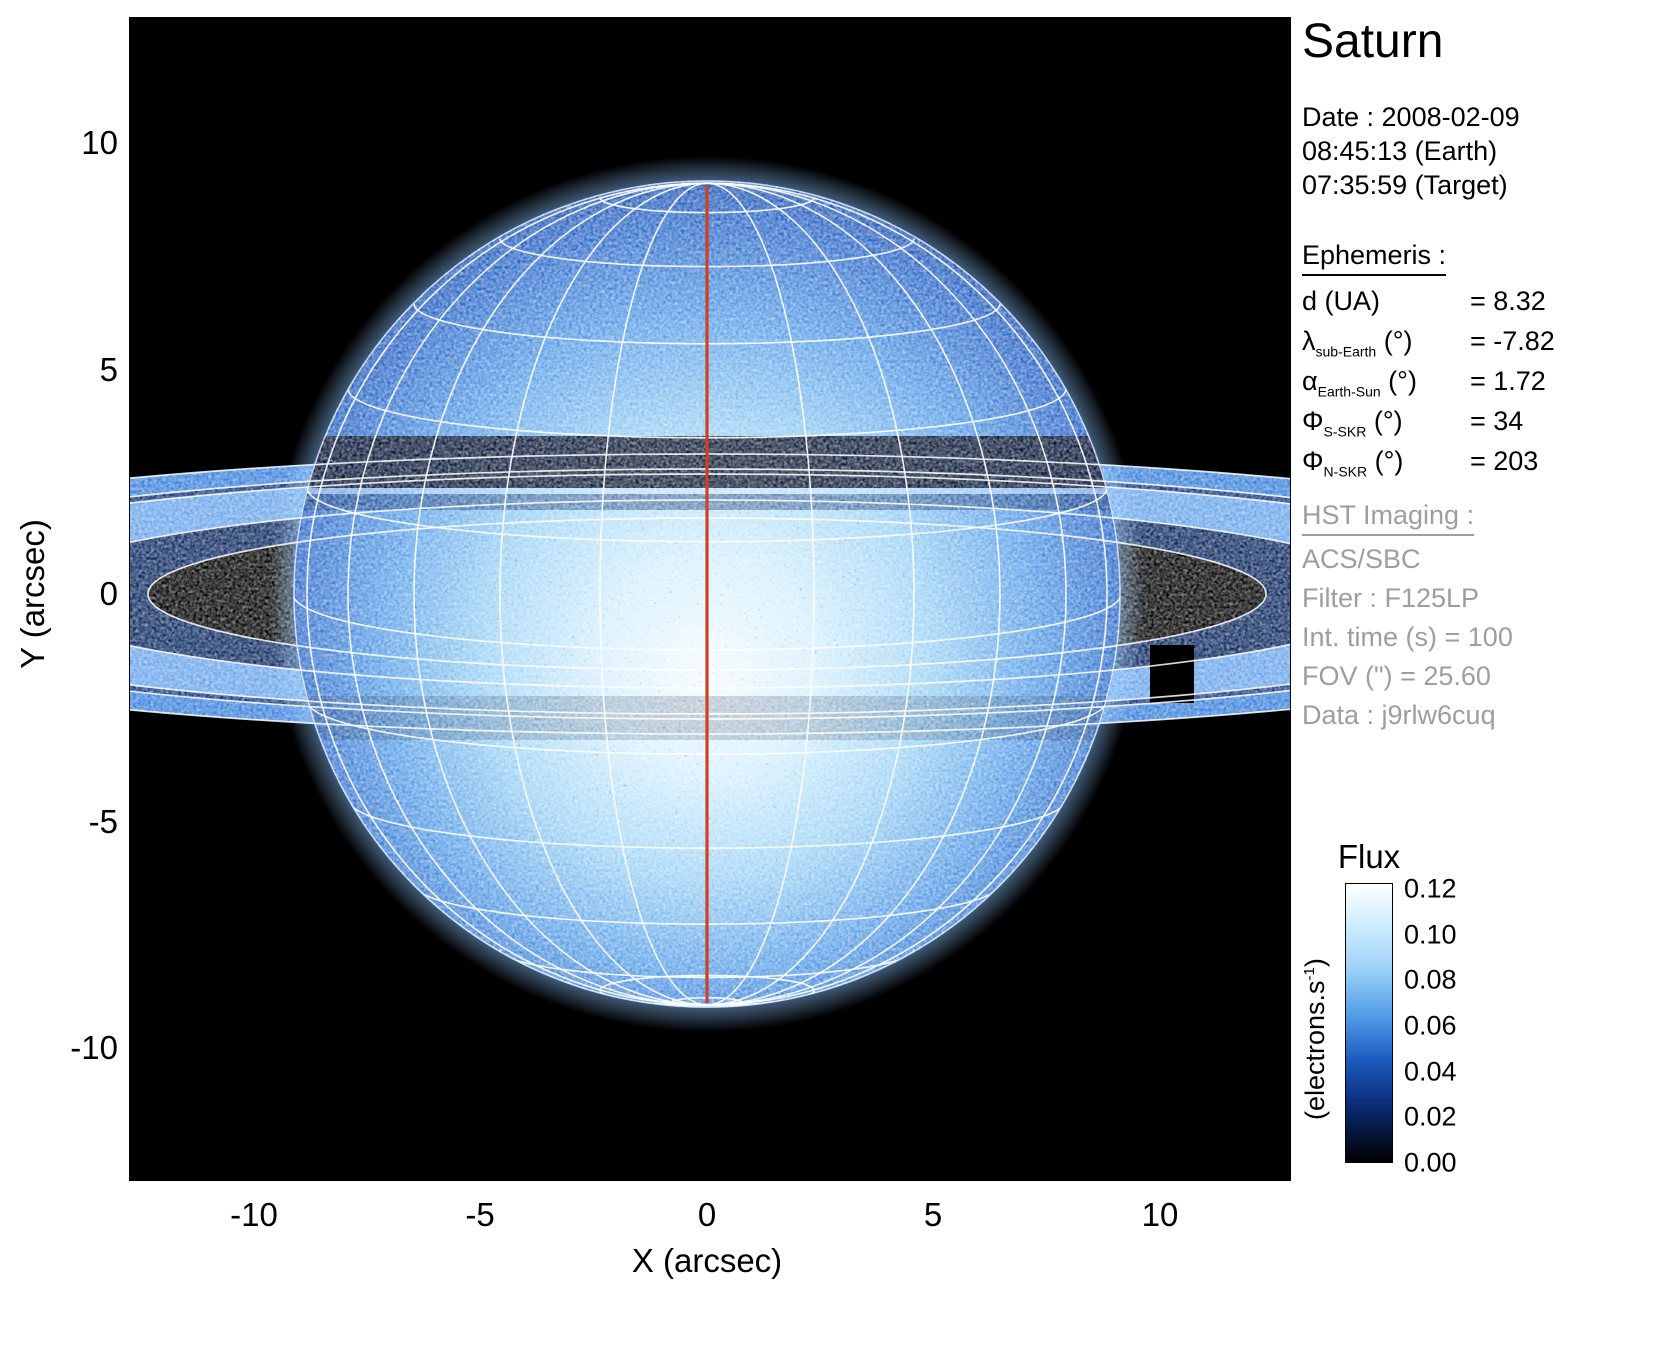 The image size is (1676, 1367). What do you see at coordinates (1315, 1039) in the screenshot?
I see `colorbar-unit-label: (electrons.s-1)` at bounding box center [1315, 1039].